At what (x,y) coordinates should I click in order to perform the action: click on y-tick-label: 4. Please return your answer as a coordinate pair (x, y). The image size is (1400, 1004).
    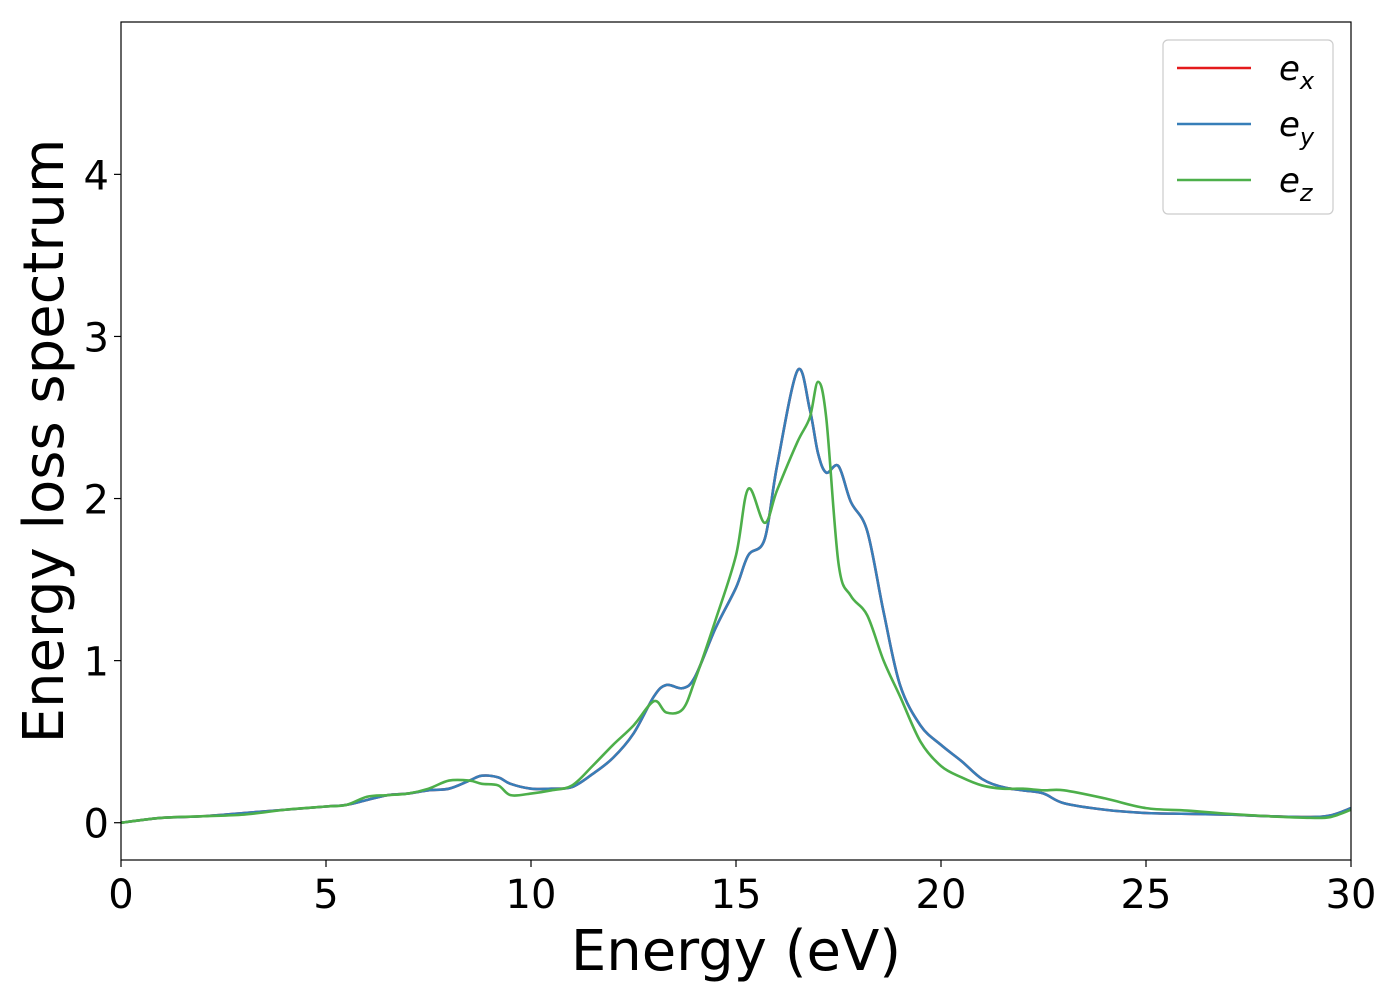
    Looking at the image, I should click on (96, 176).